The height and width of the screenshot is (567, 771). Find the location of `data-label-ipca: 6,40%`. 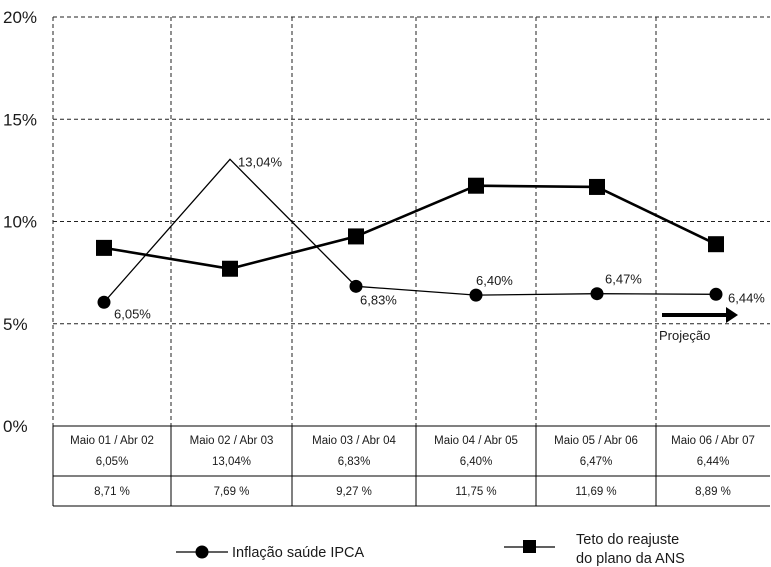

data-label-ipca: 6,40% is located at coordinates (494, 280).